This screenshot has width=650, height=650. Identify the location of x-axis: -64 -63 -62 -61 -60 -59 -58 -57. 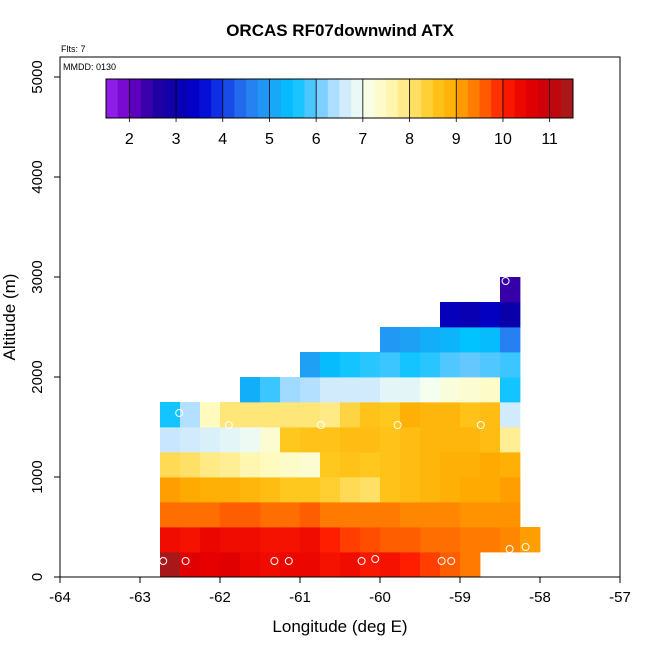
(340, 591).